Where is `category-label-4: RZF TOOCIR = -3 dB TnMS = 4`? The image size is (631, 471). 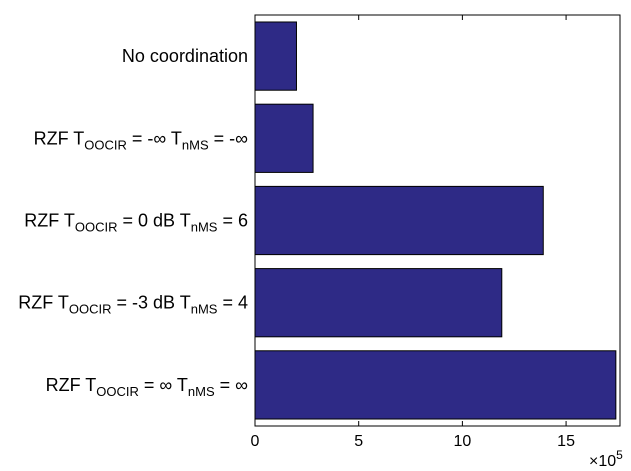 category-label-4: RZF TOOCIR = -3 dB TnMS = 4 is located at coordinates (133, 305).